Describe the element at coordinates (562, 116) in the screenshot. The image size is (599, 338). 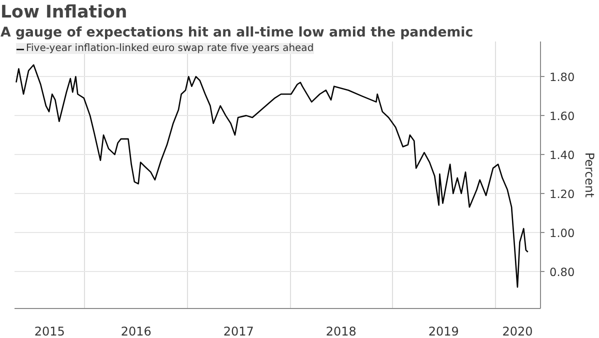
I see `y-tick-label: 1.60` at that location.